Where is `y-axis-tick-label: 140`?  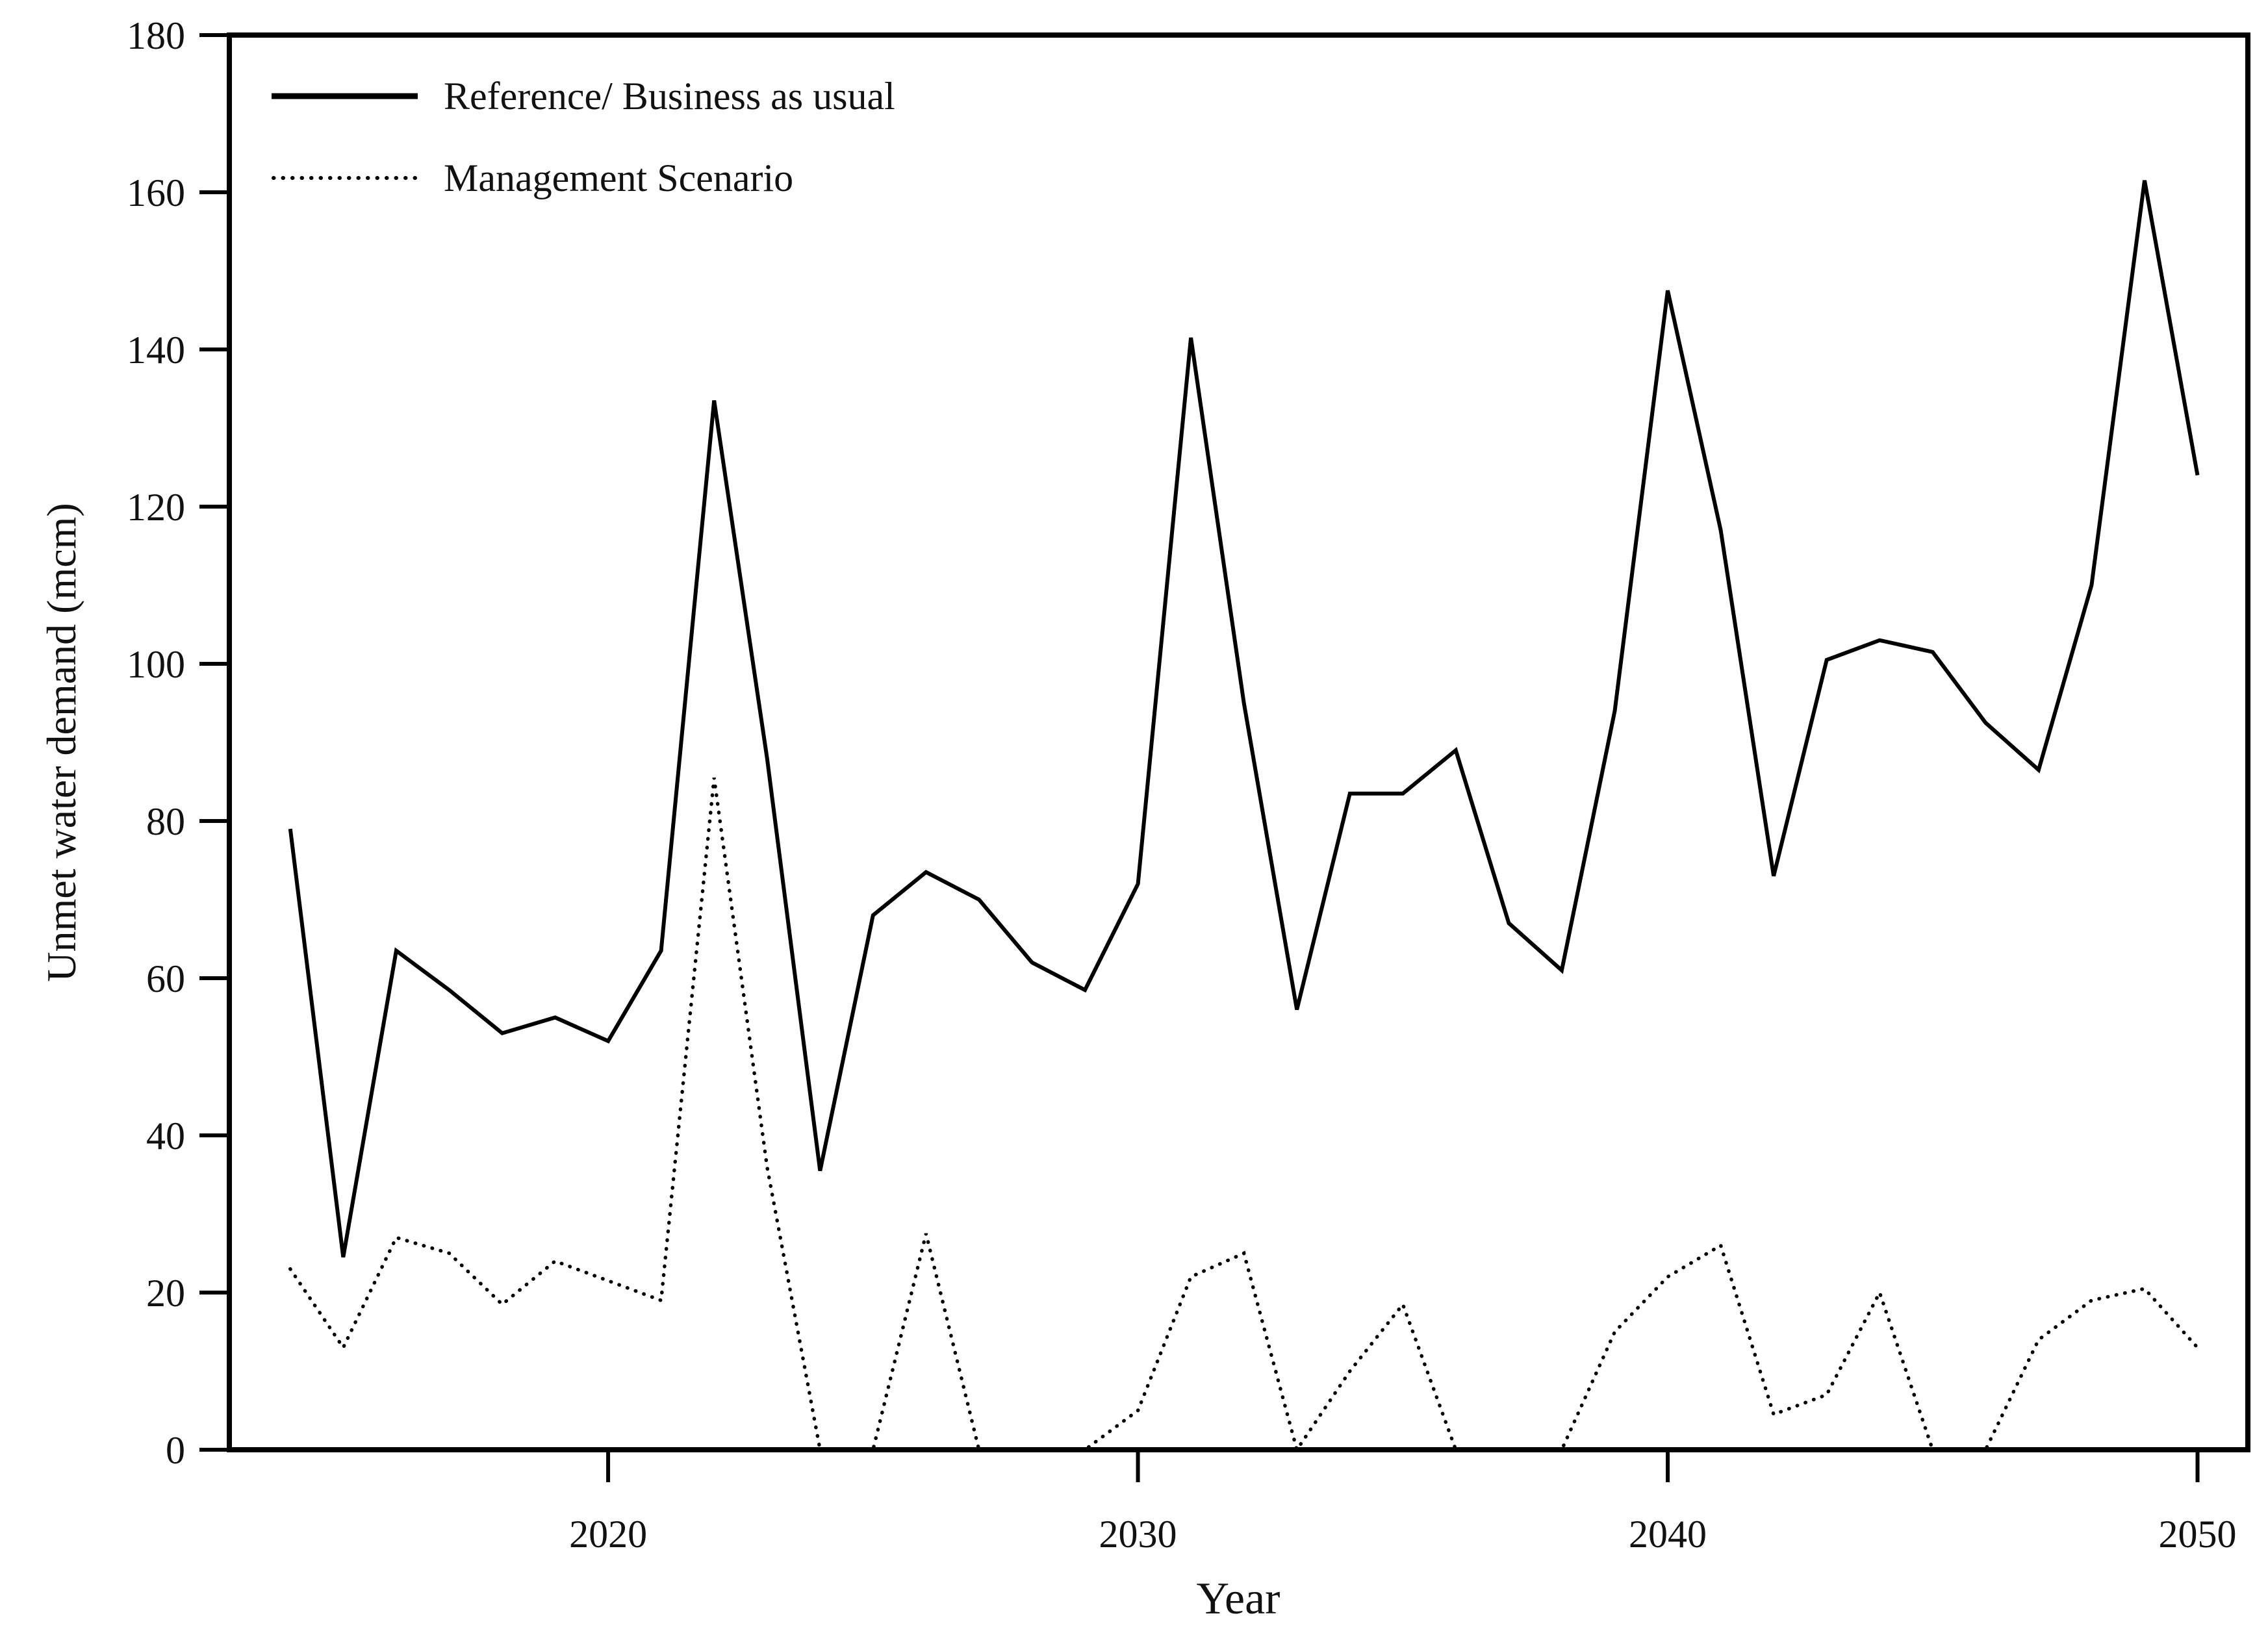
y-axis-tick-label: 140 is located at coordinates (156, 351).